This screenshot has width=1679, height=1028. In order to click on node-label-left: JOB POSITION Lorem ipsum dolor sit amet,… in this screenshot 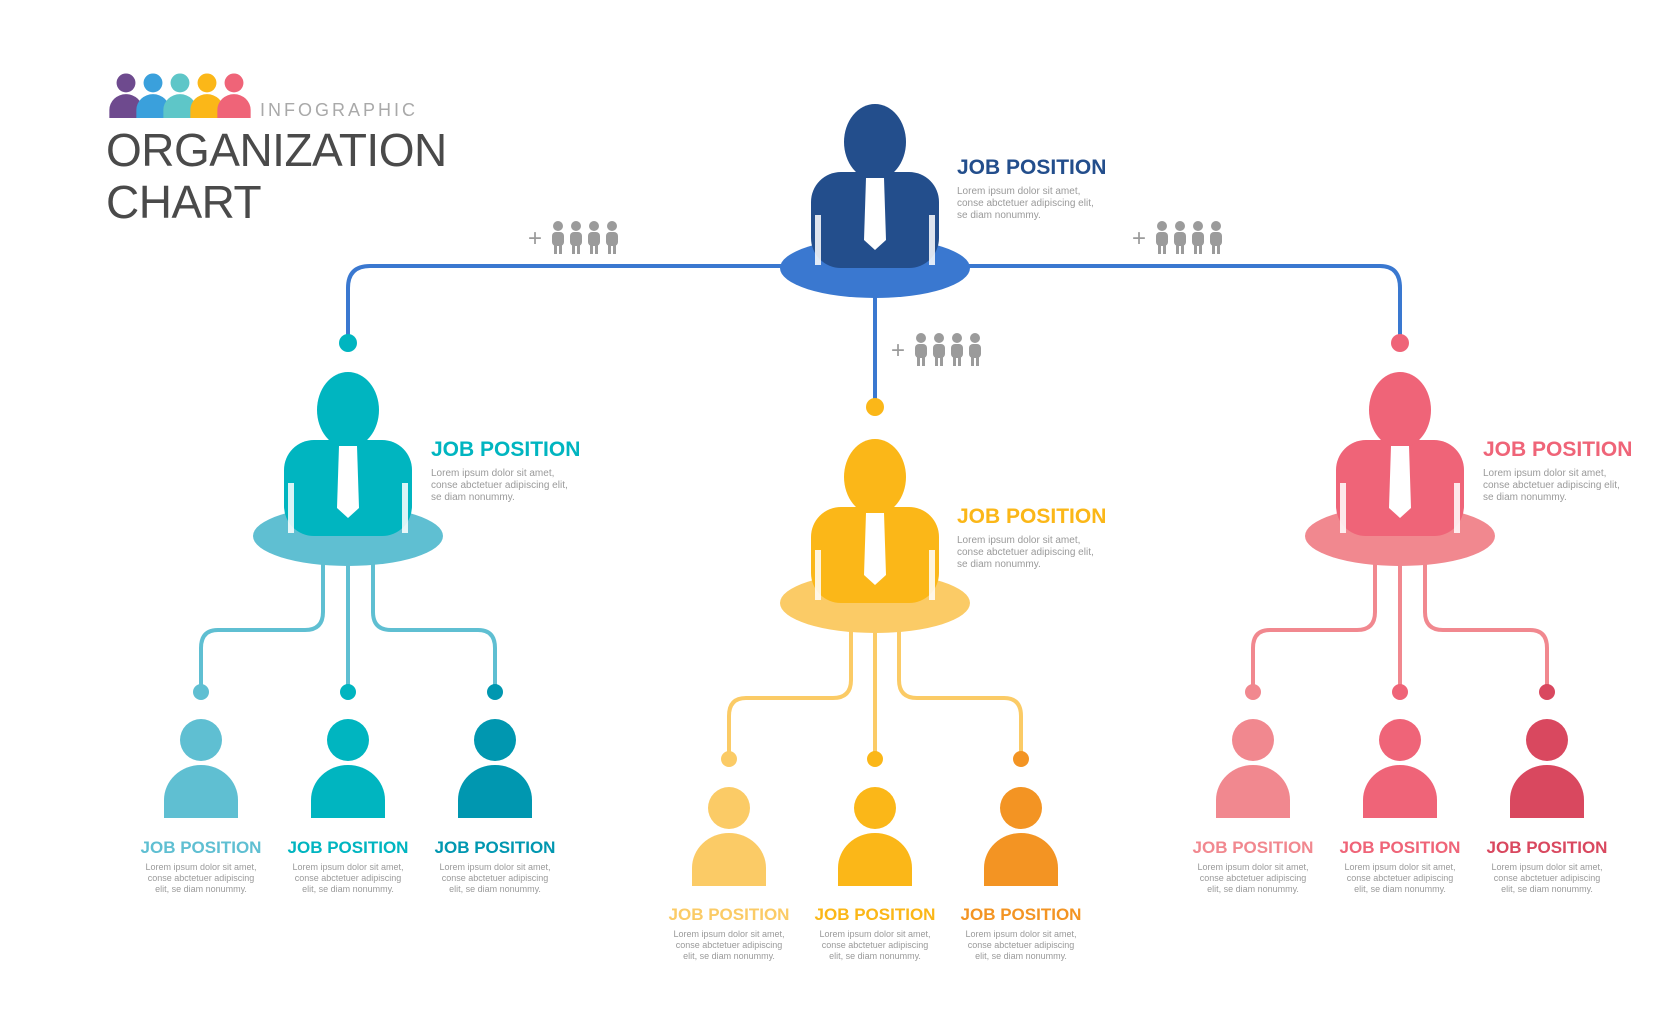, I will do `click(506, 471)`.